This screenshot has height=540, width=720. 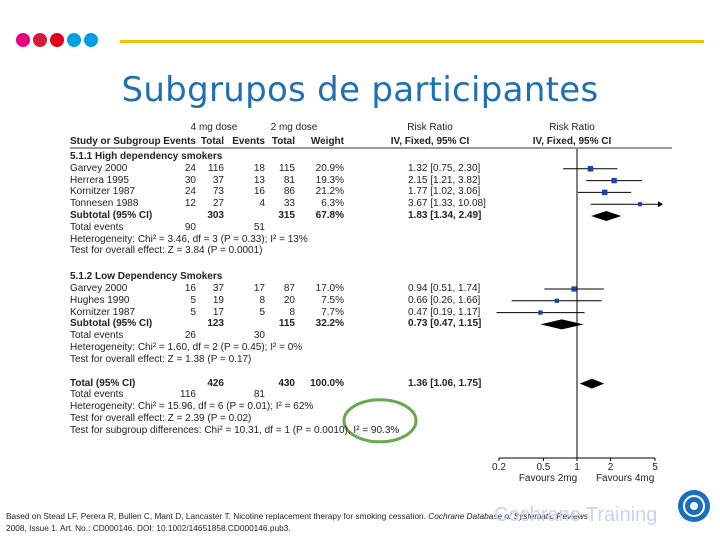 What do you see at coordinates (444, 168) in the screenshot?
I see `risk-ratio-ci: 1.32 [0.75, 2.30]` at bounding box center [444, 168].